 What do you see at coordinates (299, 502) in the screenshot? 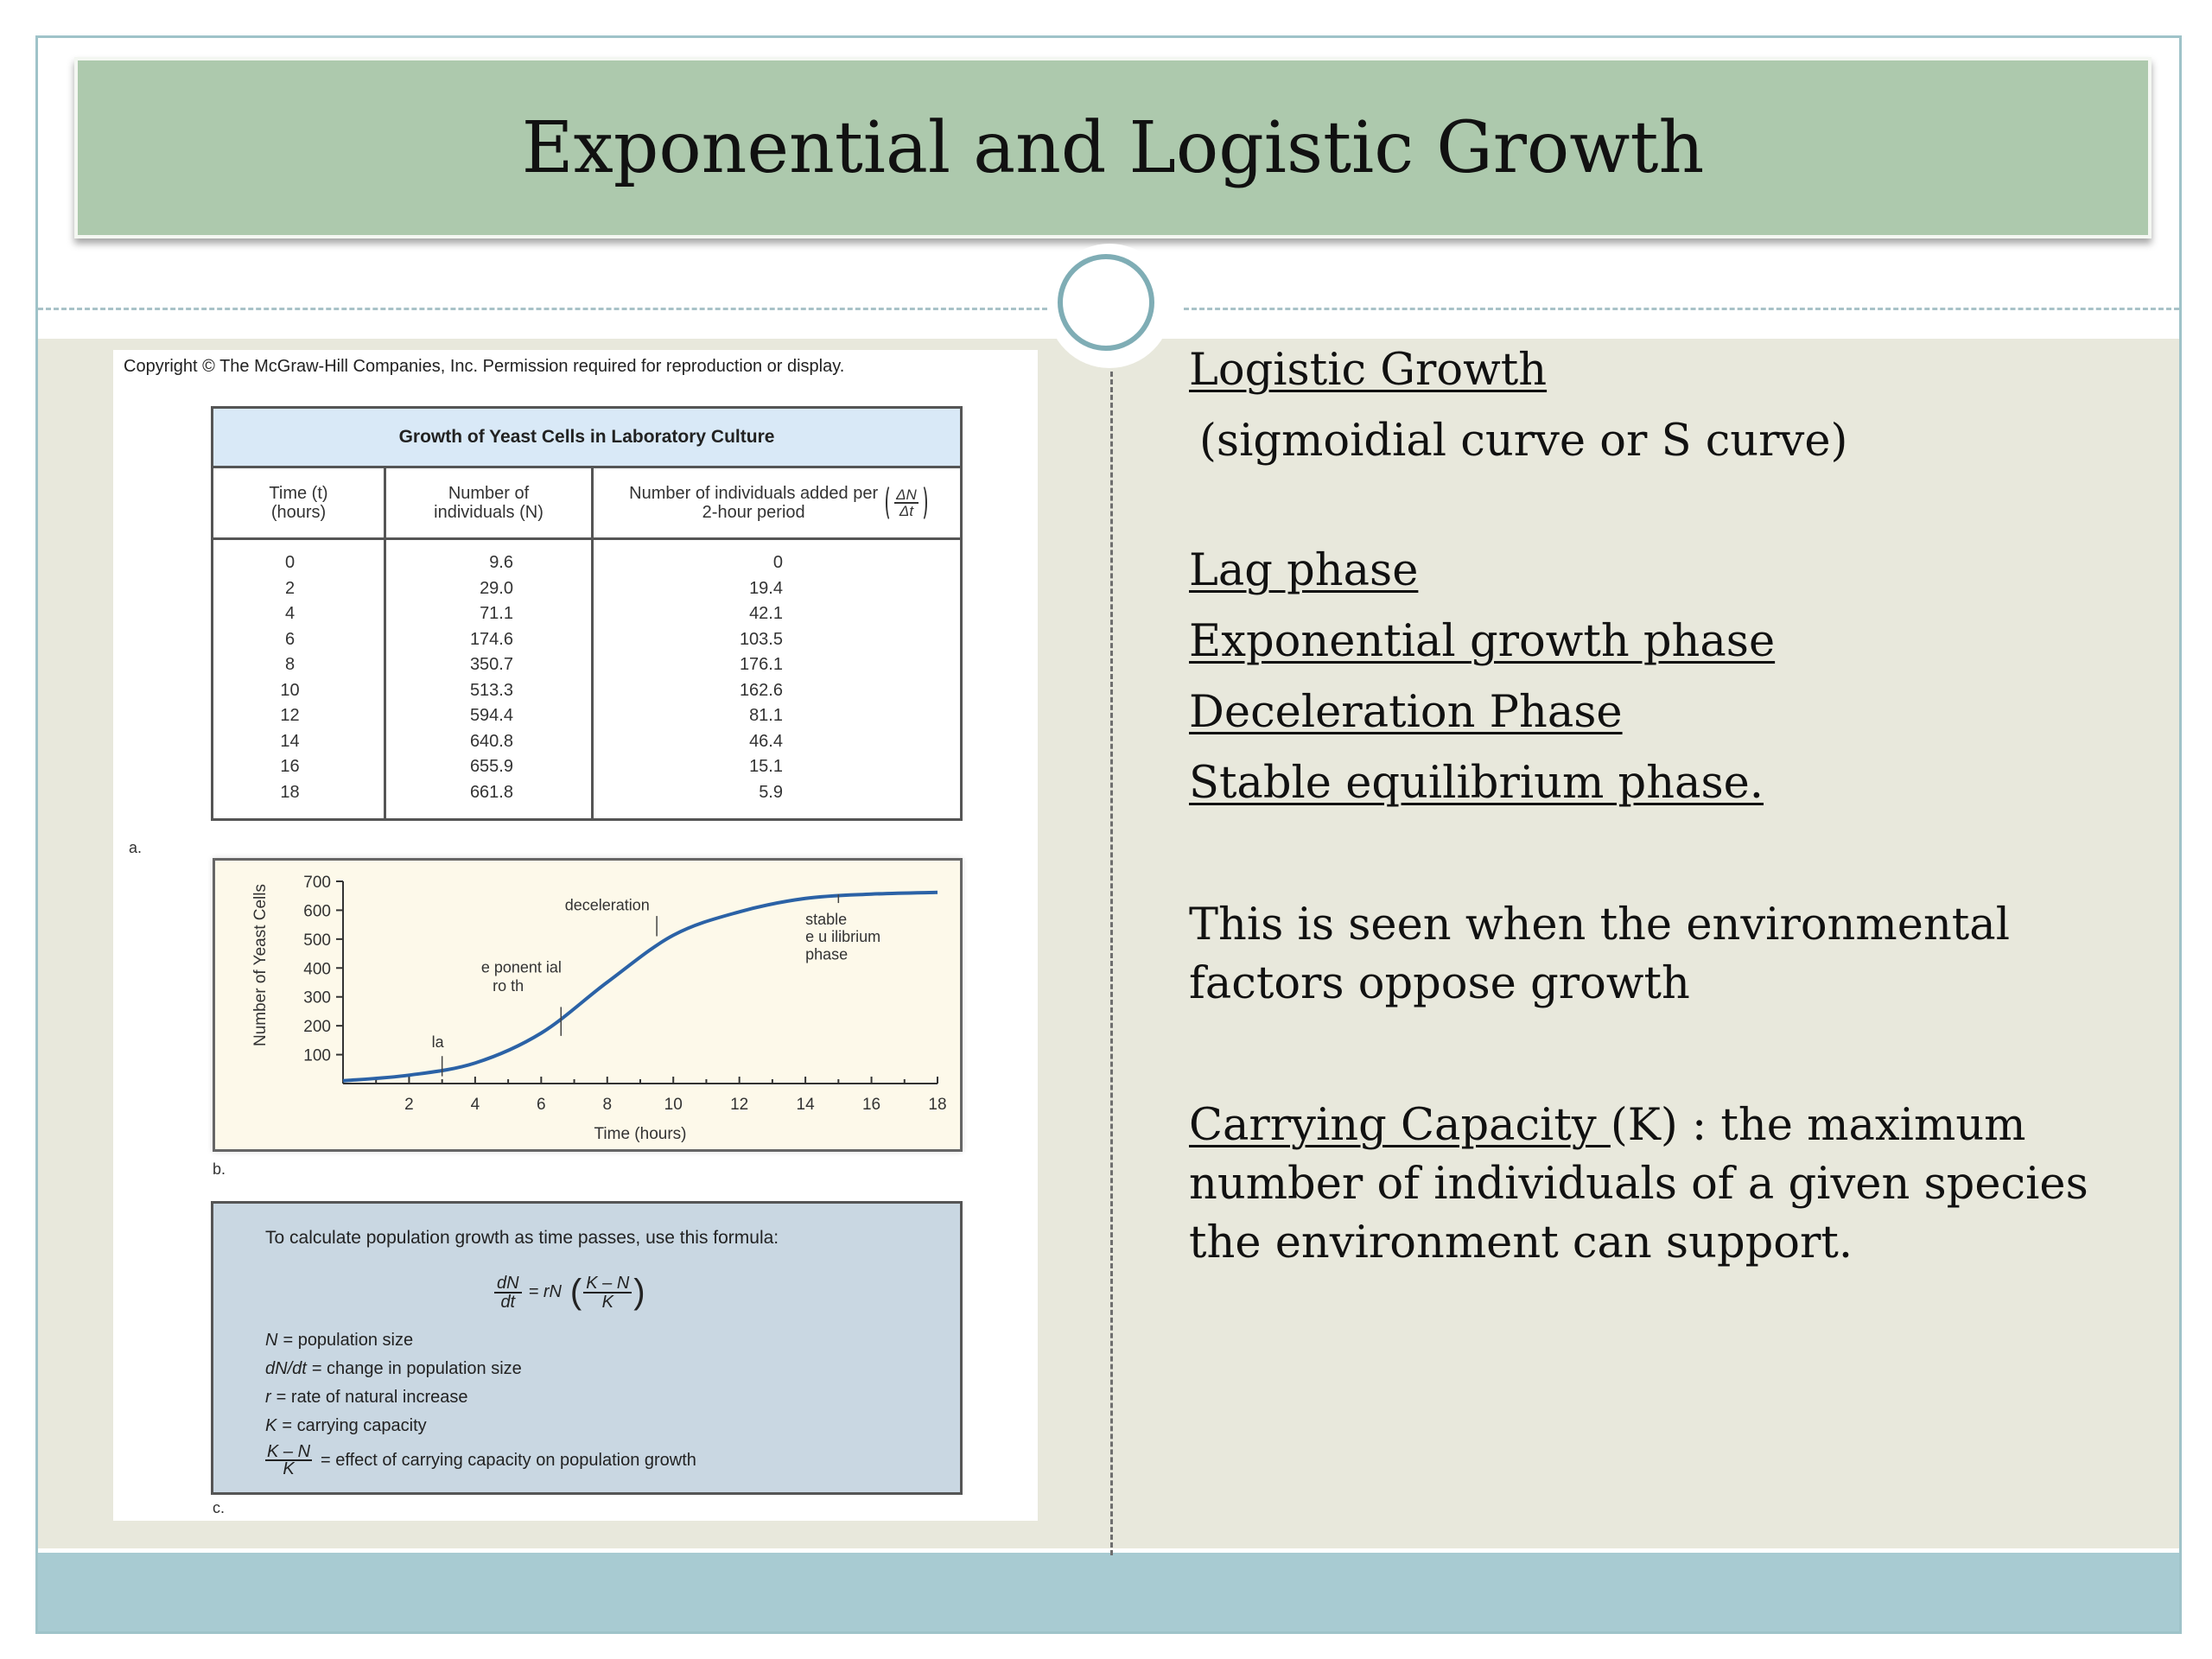
I see `header-time: Time (t) (hours)` at bounding box center [299, 502].